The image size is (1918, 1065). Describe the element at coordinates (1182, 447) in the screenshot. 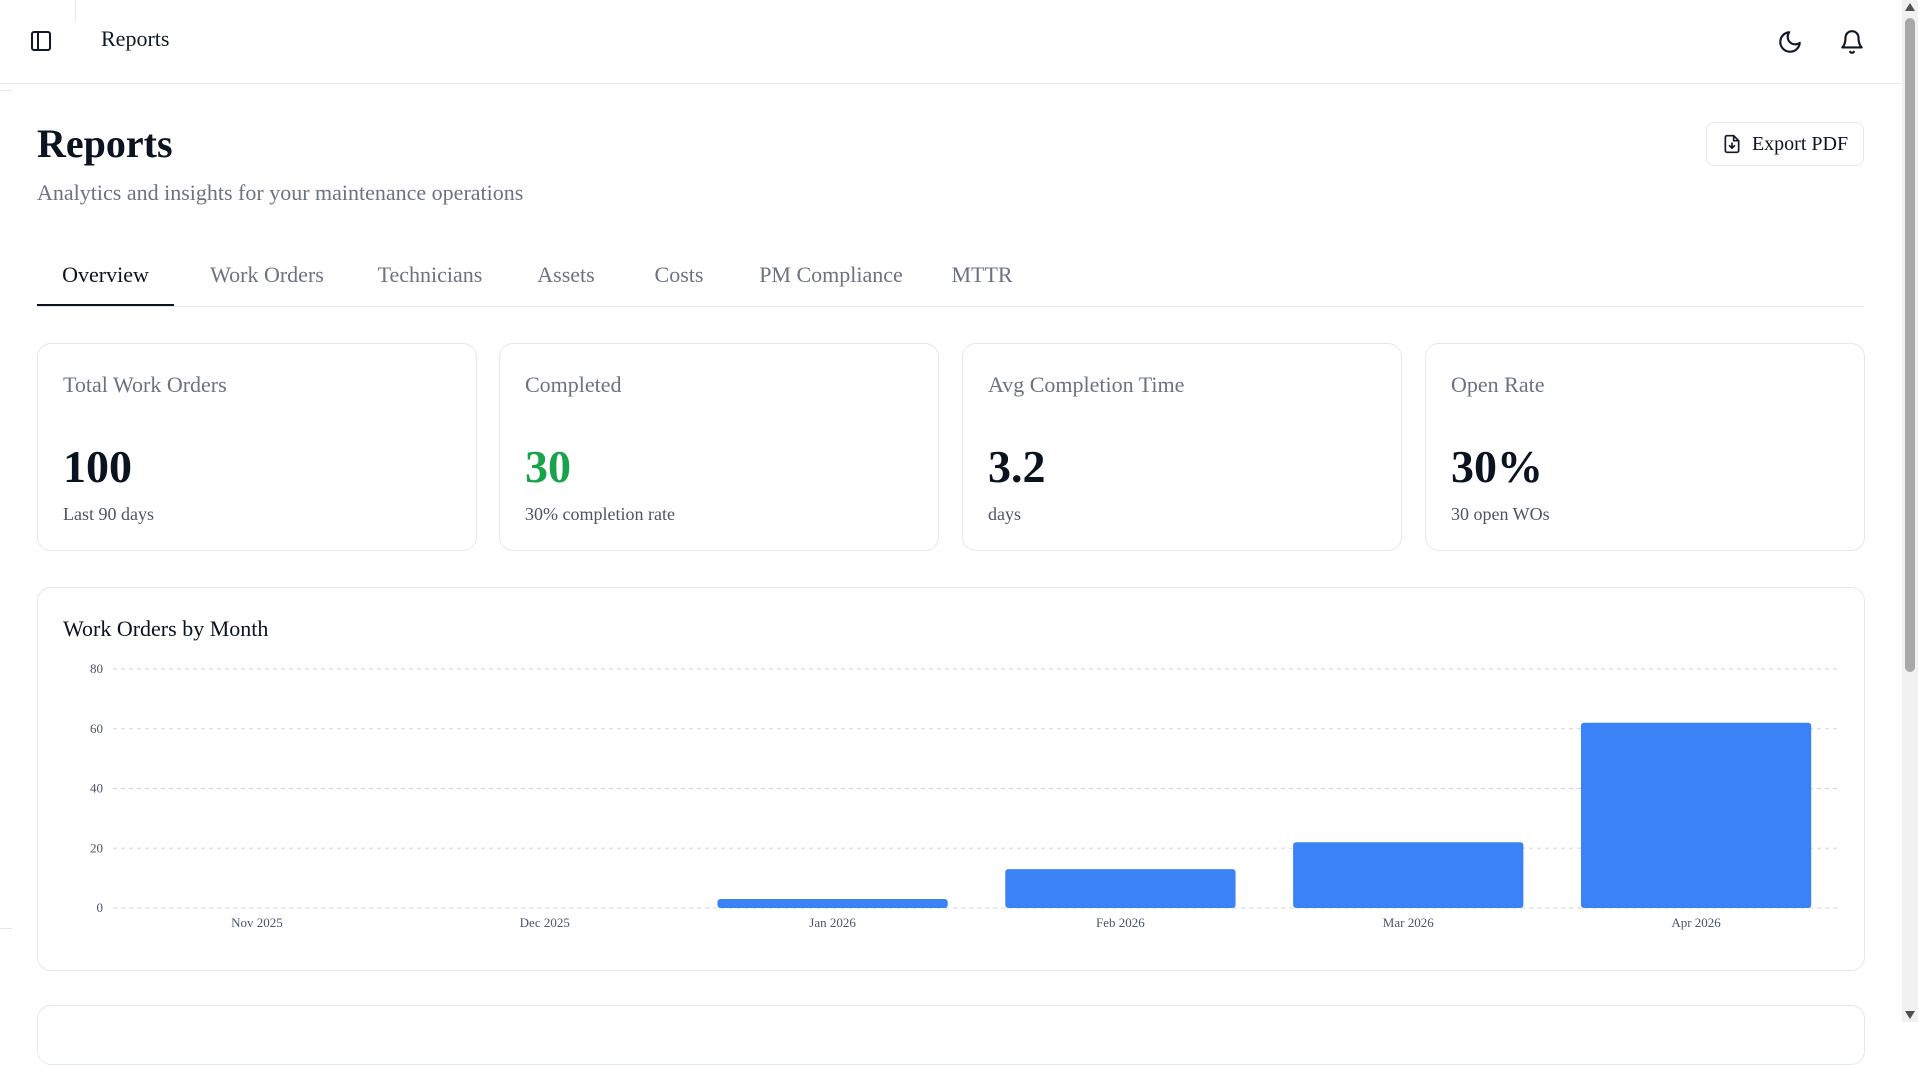

I see `stat-card-avg-completion-time: Avg Completion Time 3.2 days` at that location.